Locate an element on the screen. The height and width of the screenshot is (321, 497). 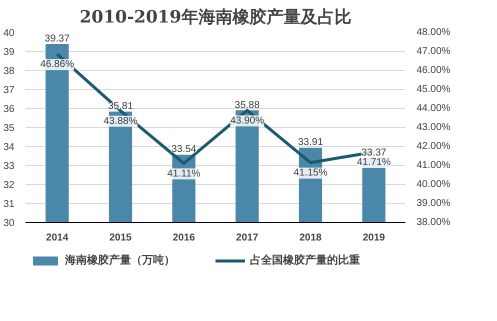
y2-tick-label: 45.00% is located at coordinates (433, 89).